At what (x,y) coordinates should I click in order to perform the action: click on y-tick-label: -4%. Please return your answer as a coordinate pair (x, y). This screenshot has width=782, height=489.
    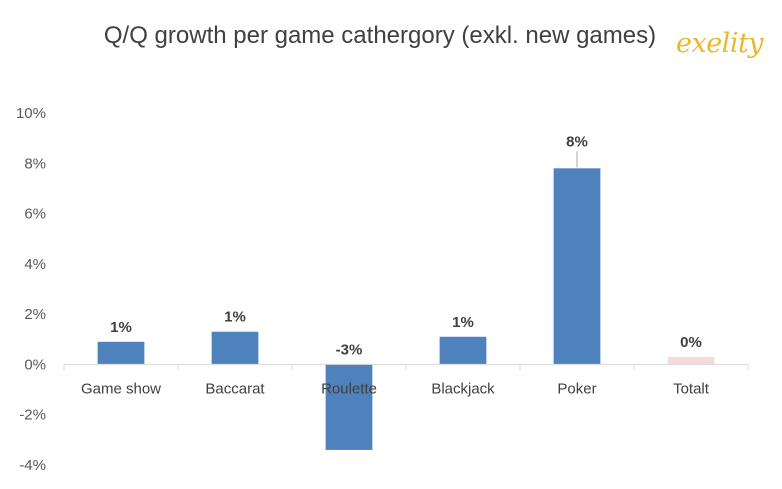
    Looking at the image, I should click on (32, 465).